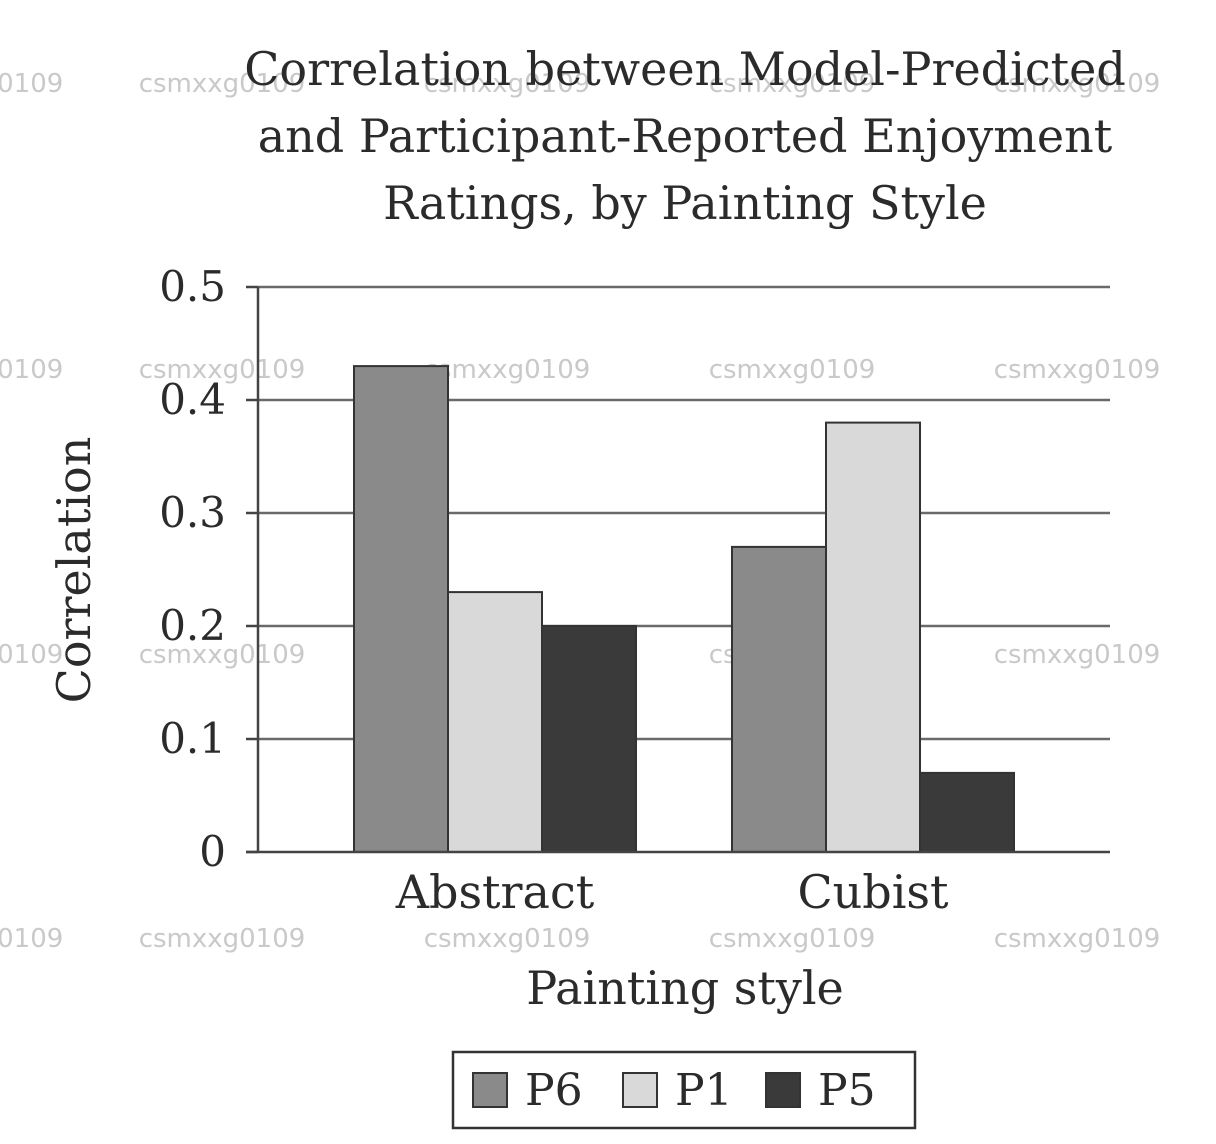 The width and height of the screenshot is (1216, 1144). Describe the element at coordinates (589, 739) in the screenshot. I see `bar-abstract-p5` at that location.